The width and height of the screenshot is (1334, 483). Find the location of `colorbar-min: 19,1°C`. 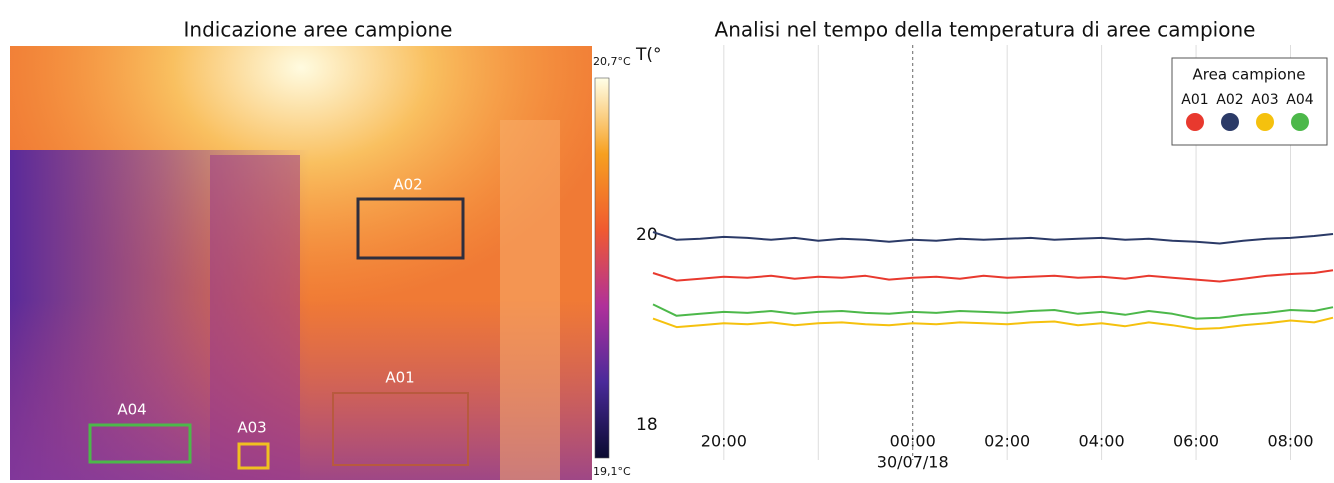

colorbar-min: 19,1°C is located at coordinates (612, 471).